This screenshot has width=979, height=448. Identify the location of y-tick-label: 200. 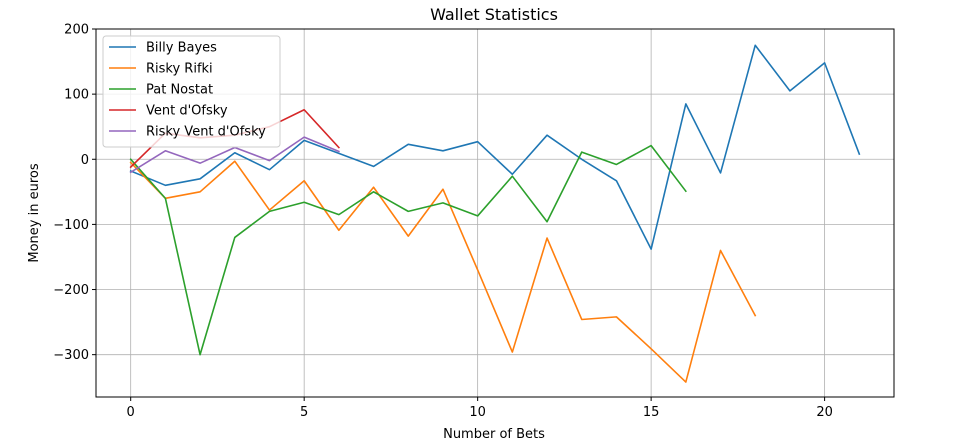
(76, 30).